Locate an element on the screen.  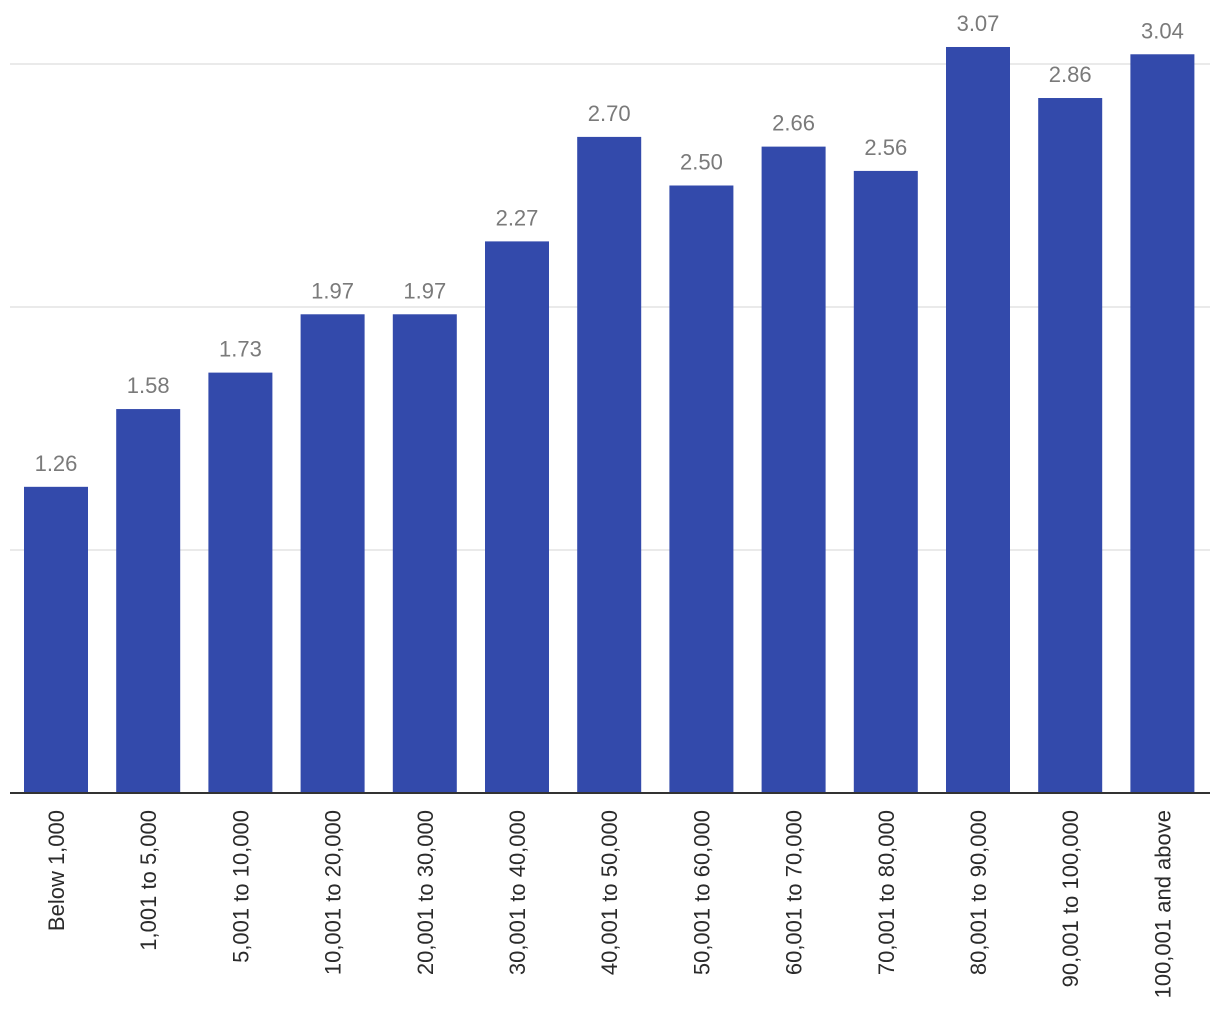
x-tick-label: 1,001 to 5,000 is located at coordinates (148, 880).